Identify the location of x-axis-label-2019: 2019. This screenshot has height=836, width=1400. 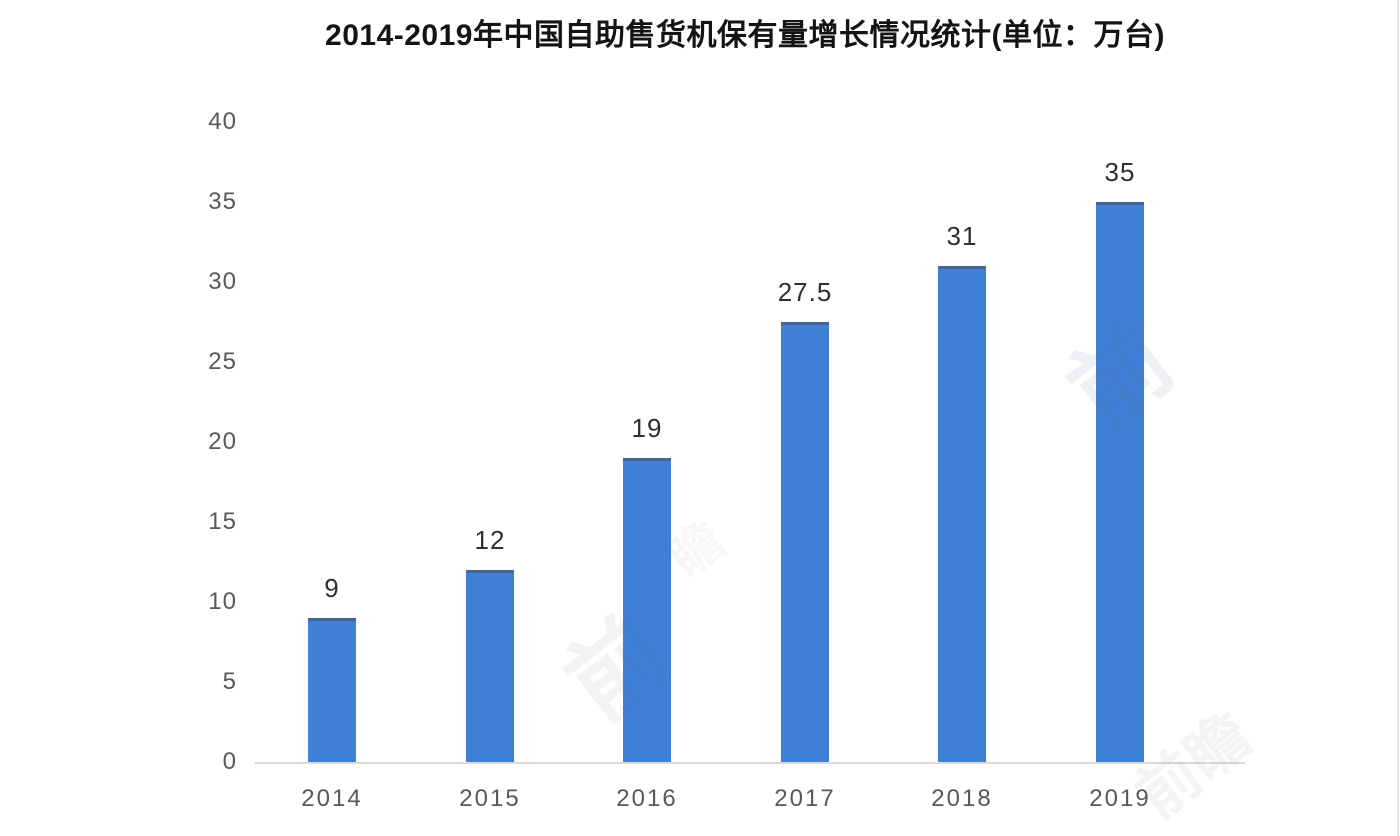
(1120, 798).